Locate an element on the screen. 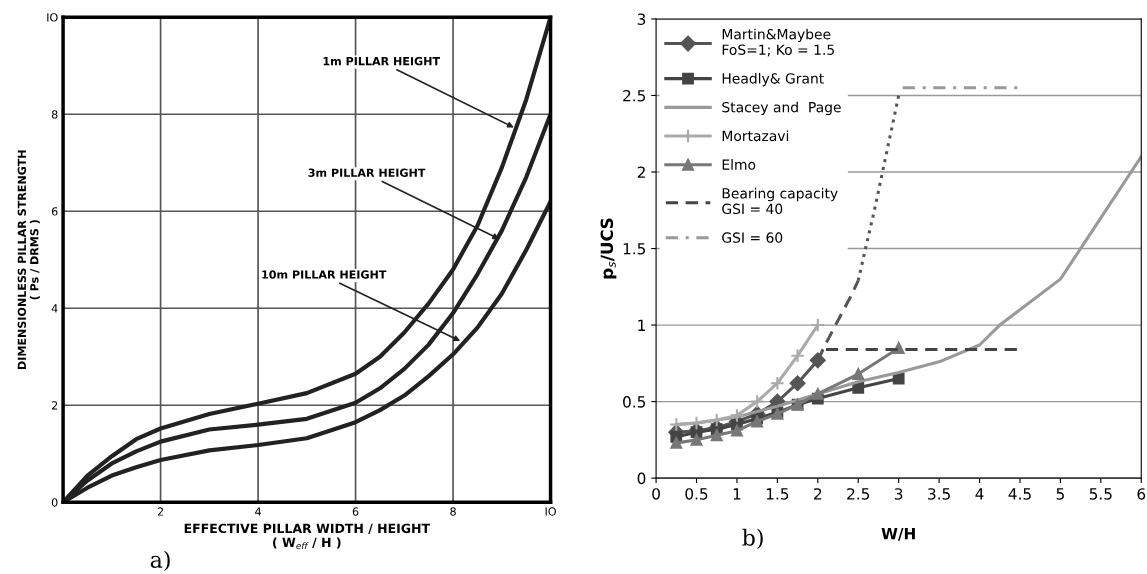  y-tick-label: 8 is located at coordinates (54, 114).